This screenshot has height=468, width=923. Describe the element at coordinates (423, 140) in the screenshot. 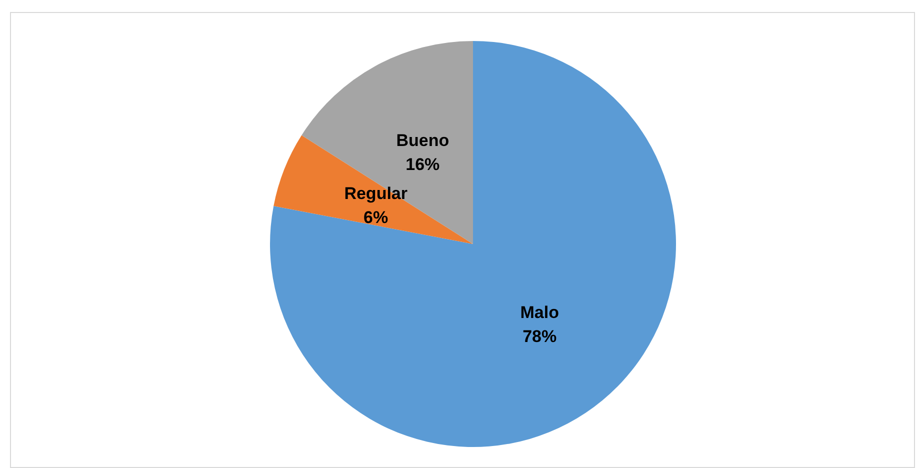

I see `slice-label: Bueno` at that location.